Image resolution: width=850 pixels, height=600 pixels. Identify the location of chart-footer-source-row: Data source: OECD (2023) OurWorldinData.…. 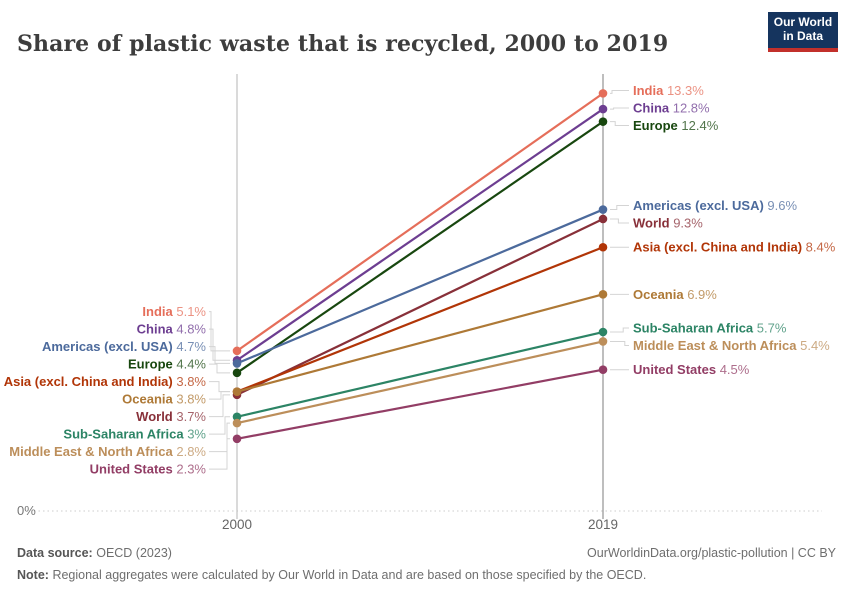
(426, 553).